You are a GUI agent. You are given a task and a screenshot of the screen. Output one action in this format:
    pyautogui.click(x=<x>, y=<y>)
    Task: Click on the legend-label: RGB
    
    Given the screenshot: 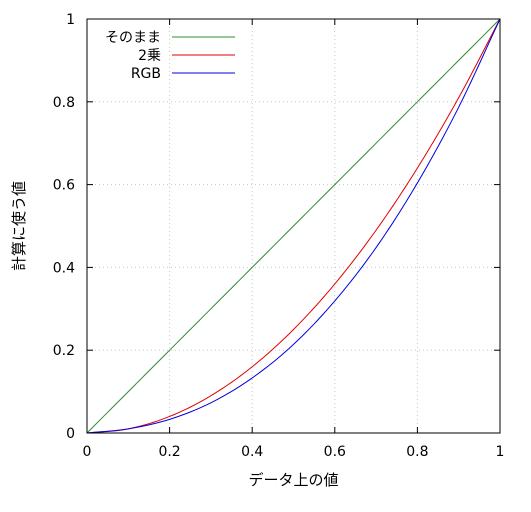 What is the action you would take?
    pyautogui.click(x=146, y=74)
    